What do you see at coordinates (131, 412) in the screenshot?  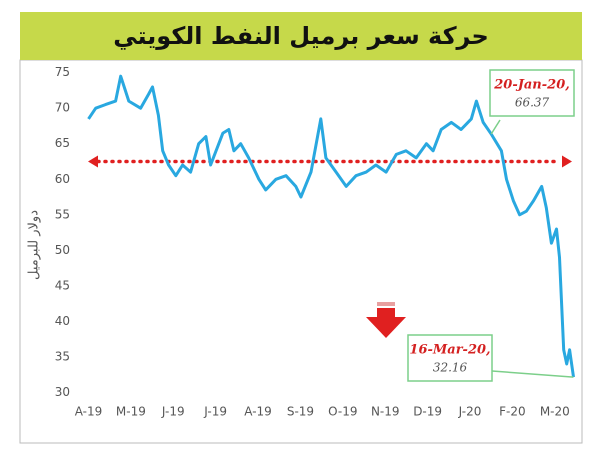 I see `x-tick-label: M-19` at bounding box center [131, 412].